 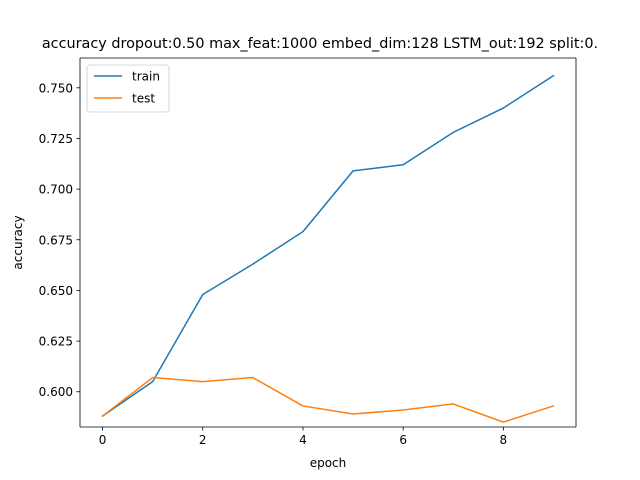 I want to click on y-tick-label: 0.725, so click(x=56, y=139).